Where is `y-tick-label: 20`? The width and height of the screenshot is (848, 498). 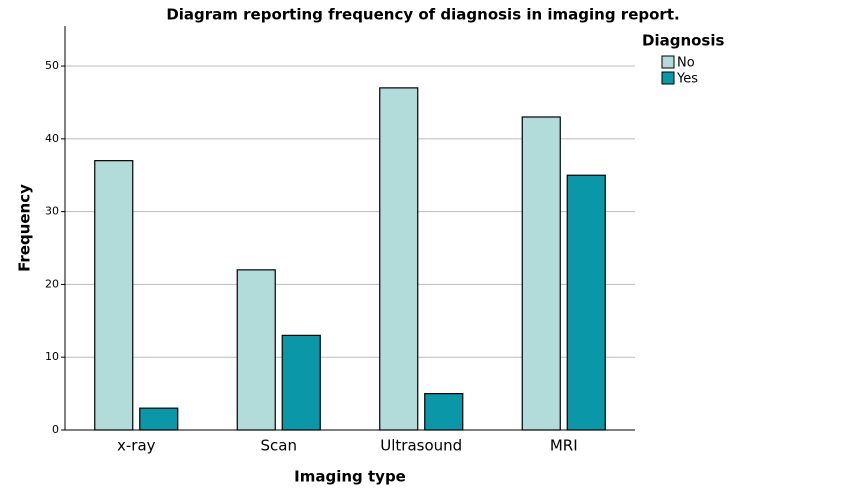 y-tick-label: 20 is located at coordinates (52, 283).